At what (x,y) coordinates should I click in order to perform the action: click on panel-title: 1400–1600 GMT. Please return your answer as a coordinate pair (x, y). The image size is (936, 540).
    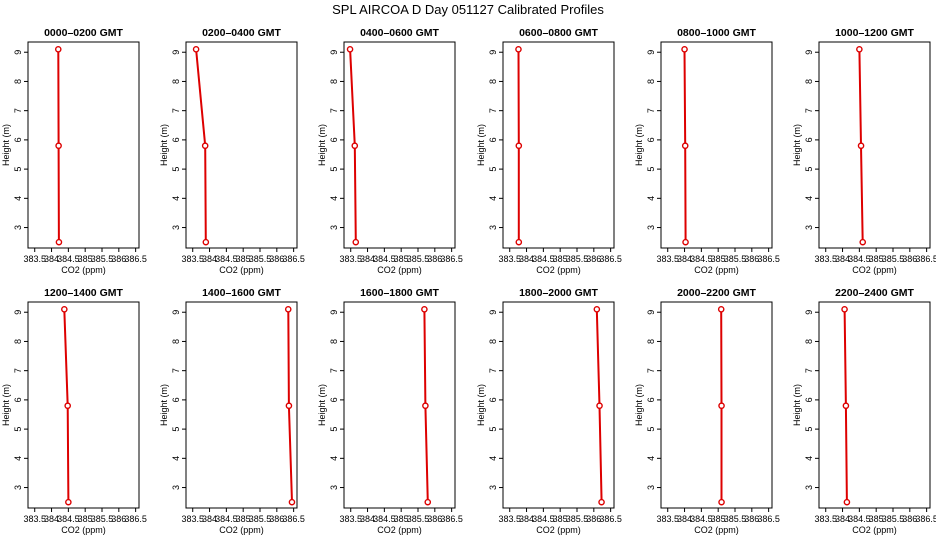
    Looking at the image, I should click on (241, 293).